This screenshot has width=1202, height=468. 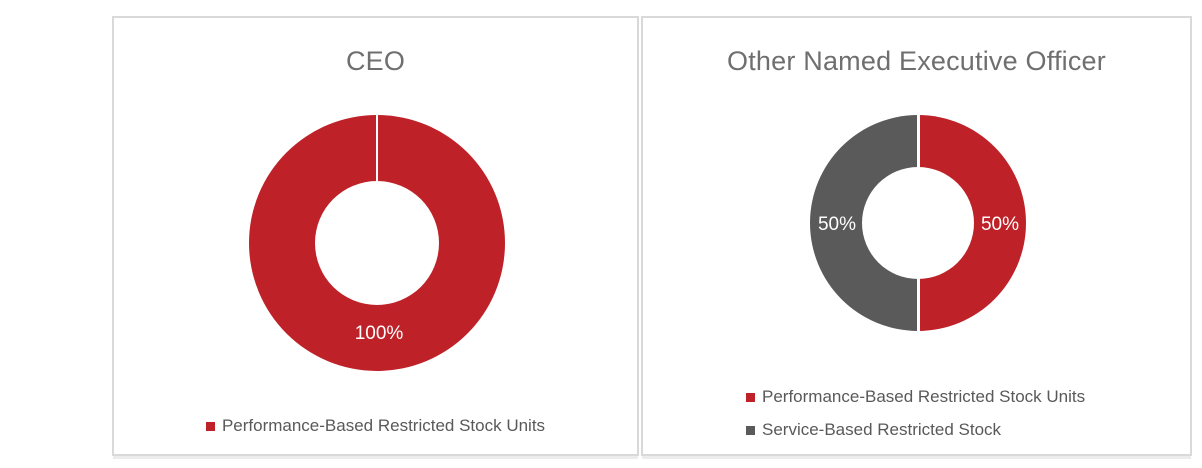 What do you see at coordinates (1000, 224) in the screenshot?
I see `data-label-50pct-performance: 50%` at bounding box center [1000, 224].